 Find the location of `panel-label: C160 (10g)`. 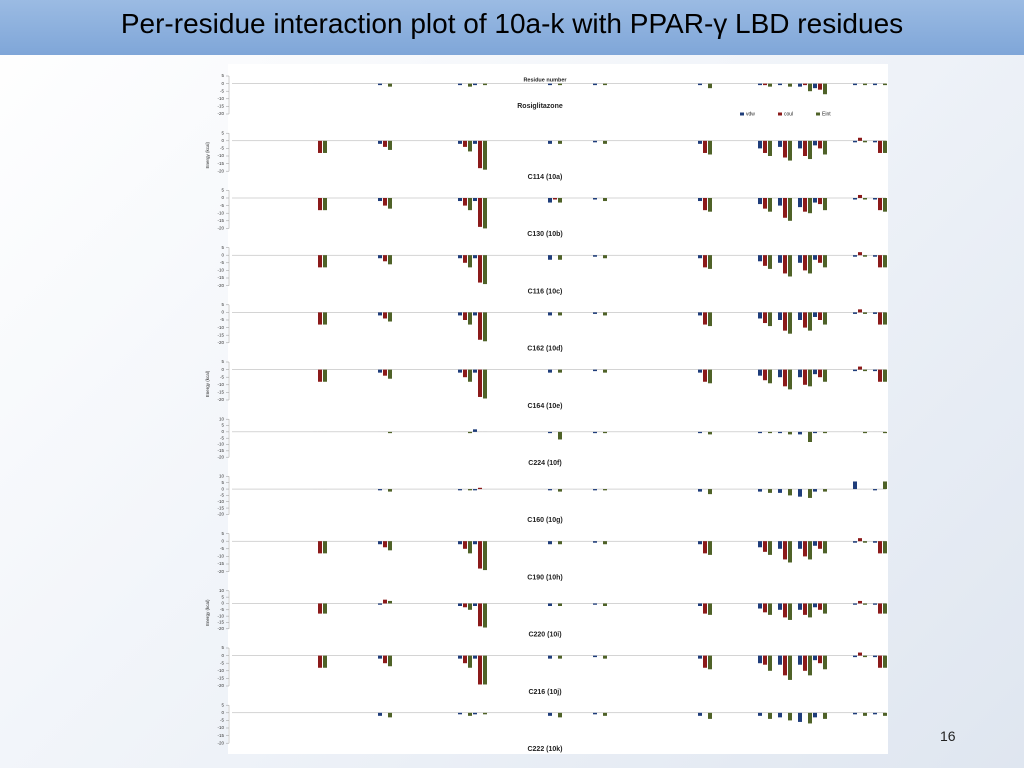

panel-label: C160 (10g) is located at coordinates (544, 520).